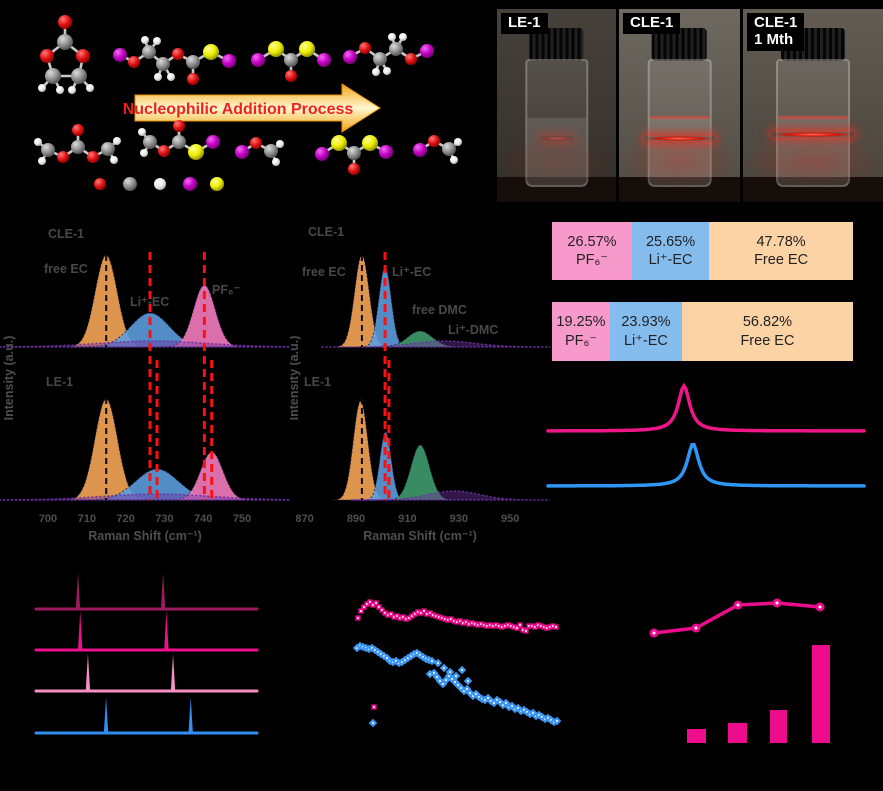 This screenshot has height=791, width=883. I want to click on performance-combo-chart, so click(739, 670).